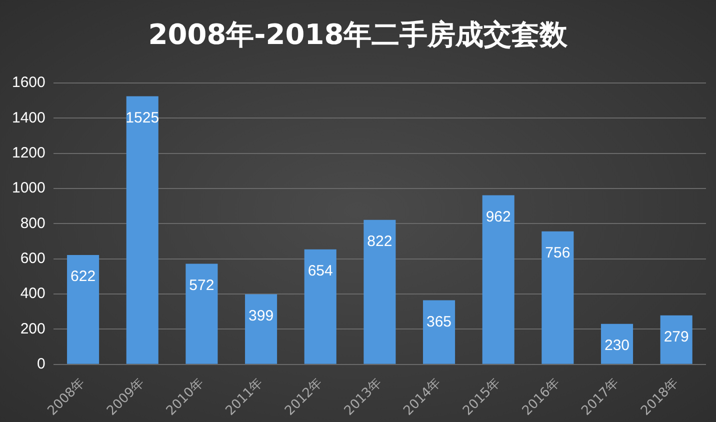 Image resolution: width=716 pixels, height=422 pixels. What do you see at coordinates (29, 153) in the screenshot?
I see `y-tick-label: 1200` at bounding box center [29, 153].